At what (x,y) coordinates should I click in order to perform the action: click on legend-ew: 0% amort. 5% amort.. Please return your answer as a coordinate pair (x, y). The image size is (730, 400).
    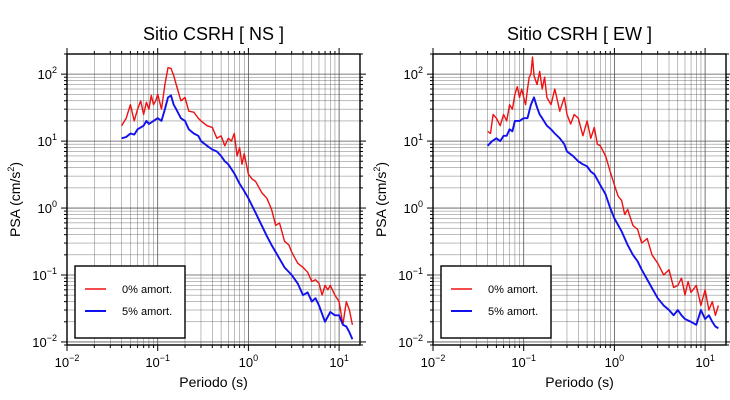
    Looking at the image, I should click on (496, 302).